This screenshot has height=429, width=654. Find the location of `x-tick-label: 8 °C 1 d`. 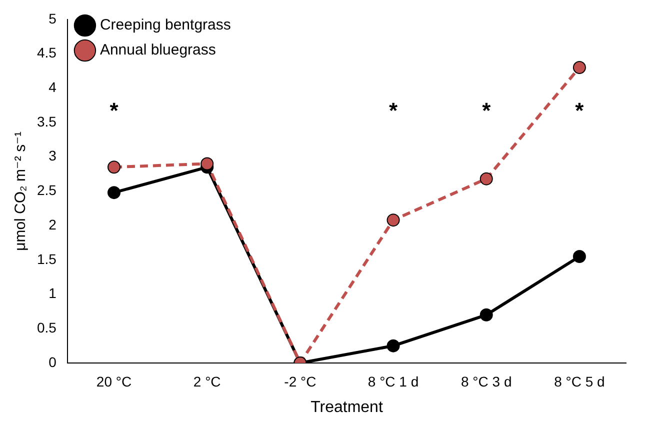

x-tick-label: 8 °C 1 d is located at coordinates (393, 381).